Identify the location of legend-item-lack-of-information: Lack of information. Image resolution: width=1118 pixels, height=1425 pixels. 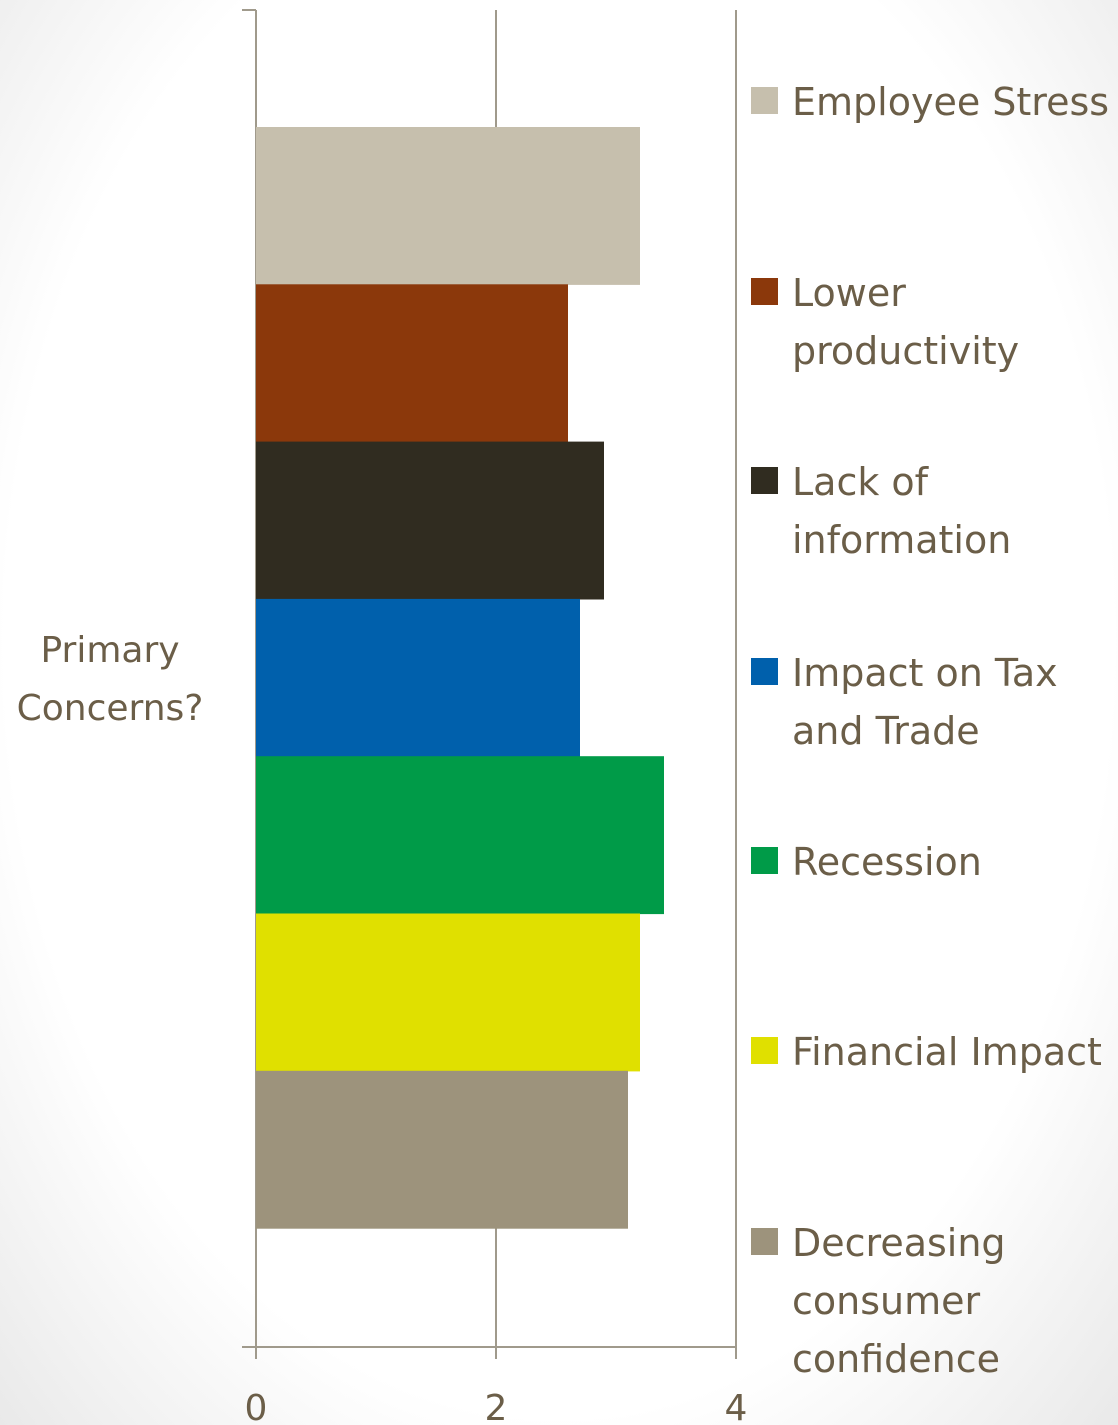
(881, 511).